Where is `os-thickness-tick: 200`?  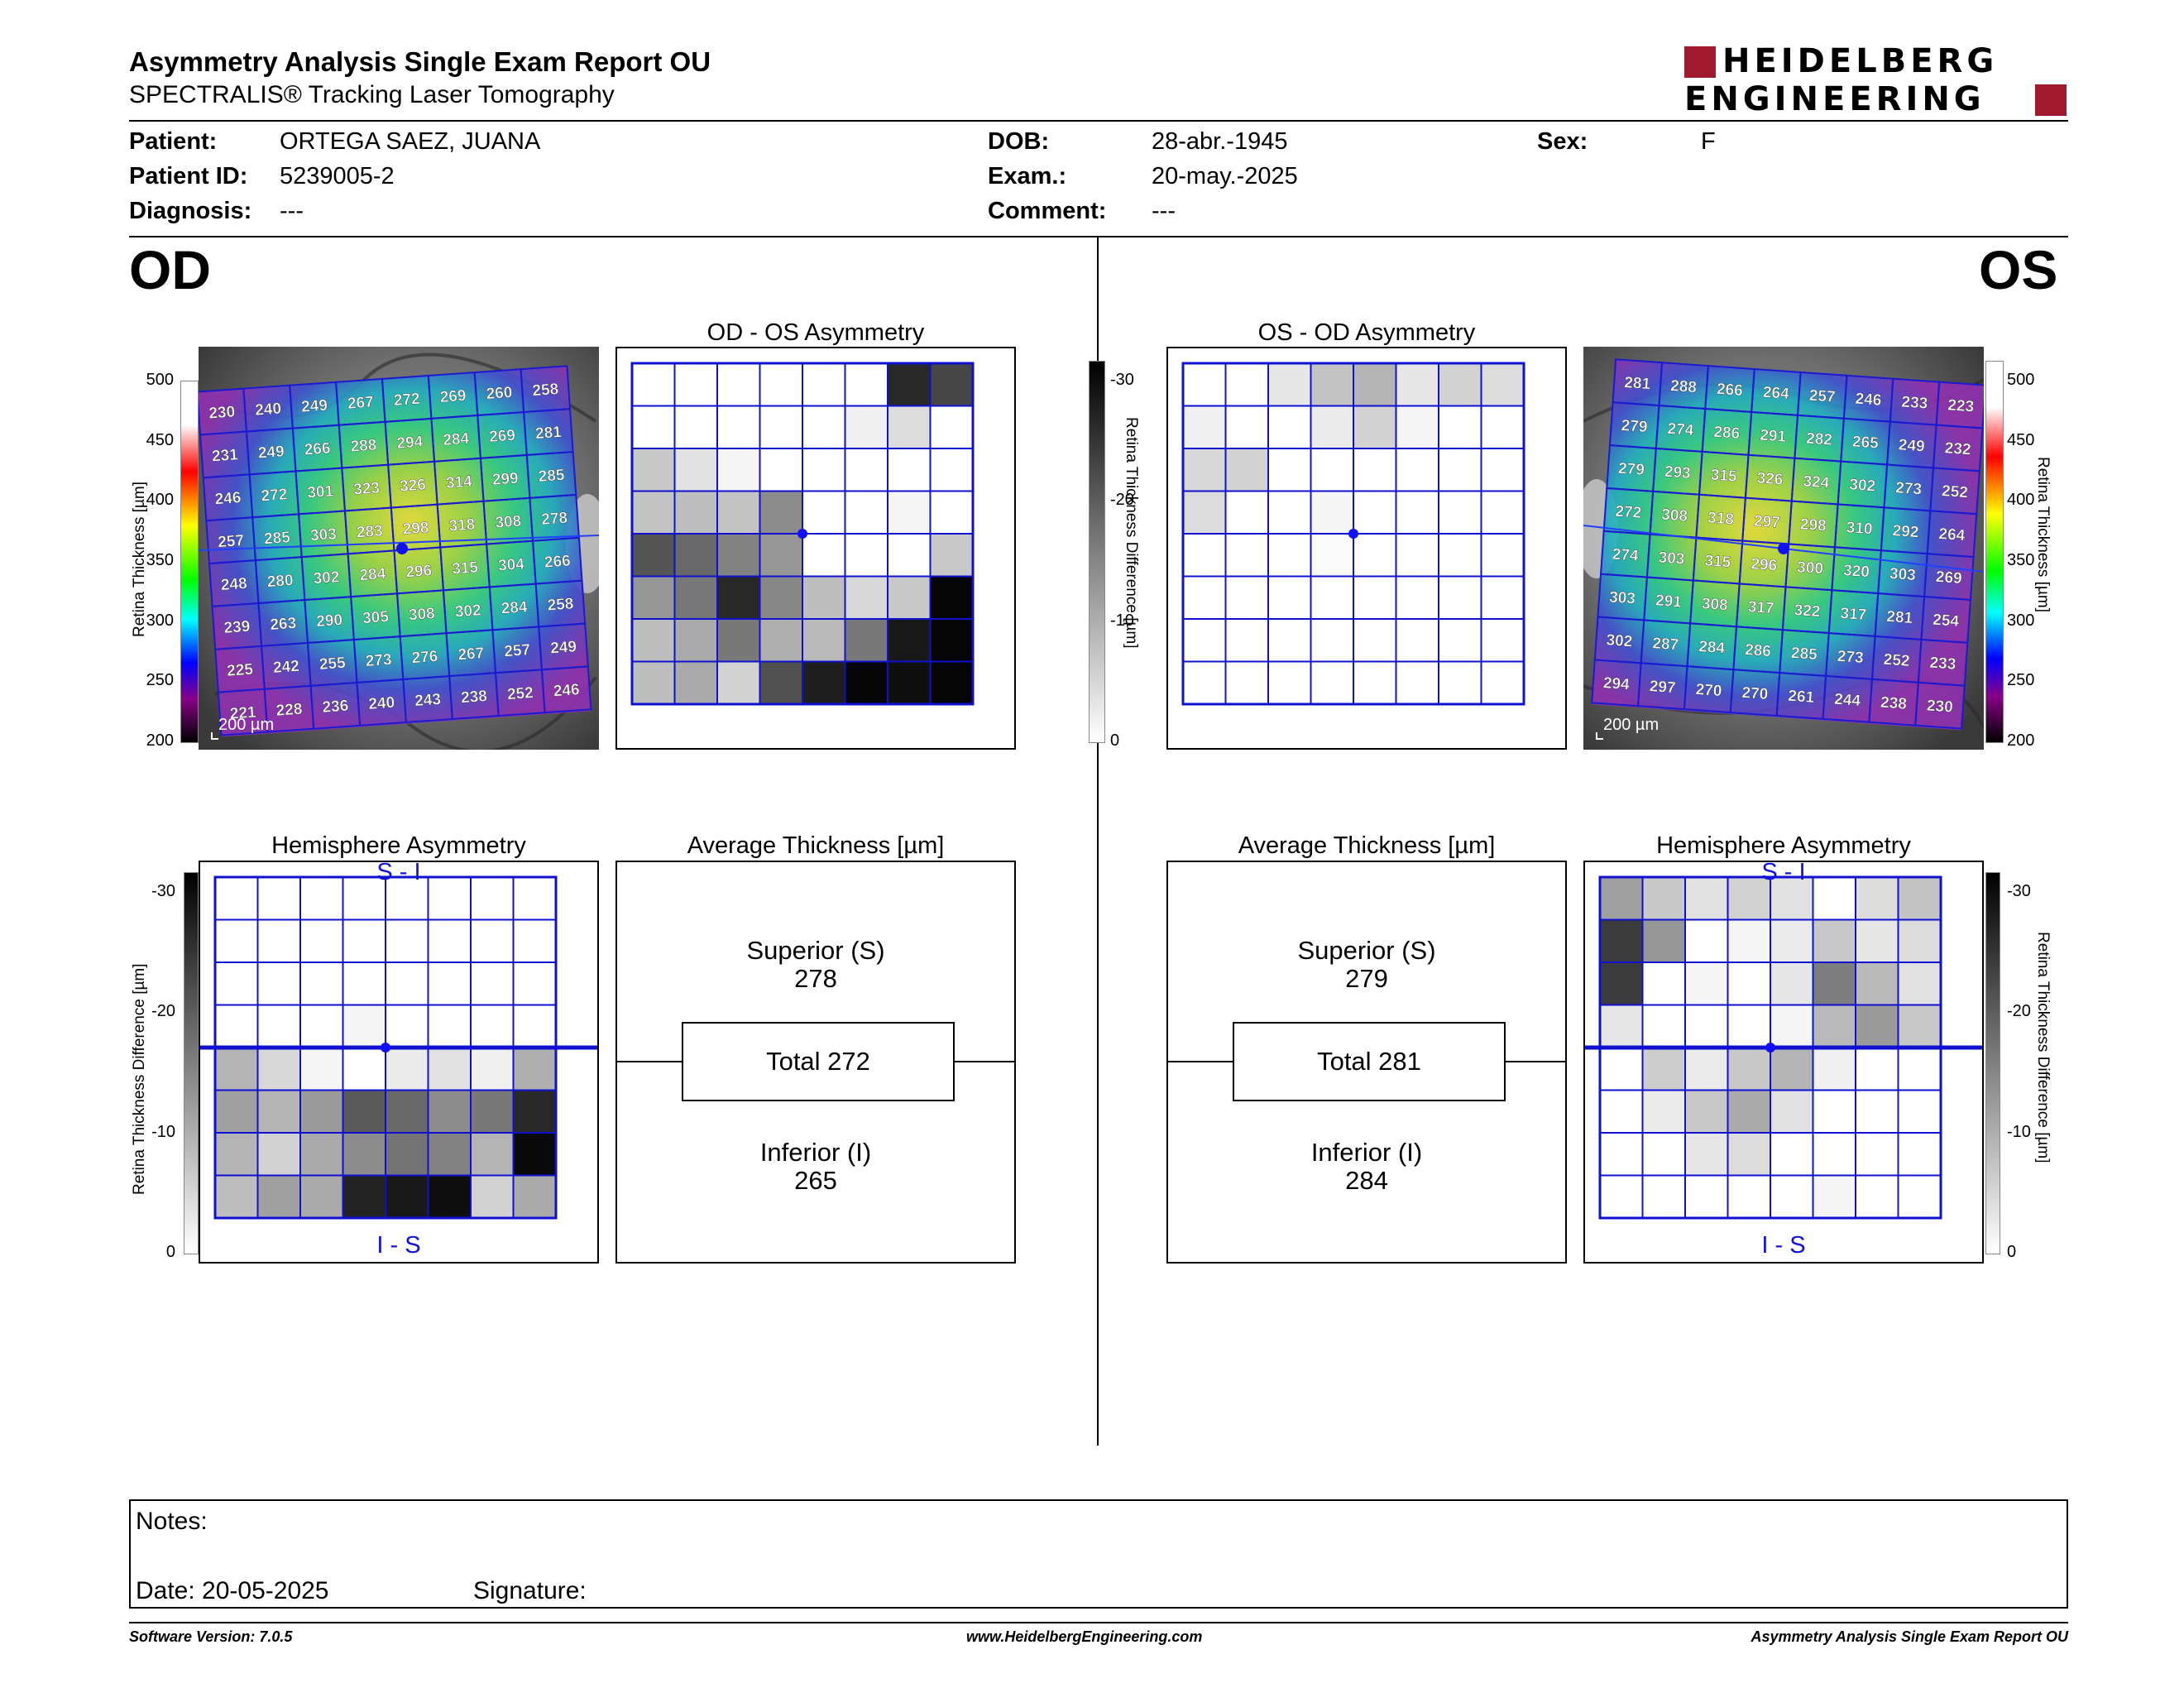
os-thickness-tick: 200 is located at coordinates (2021, 740).